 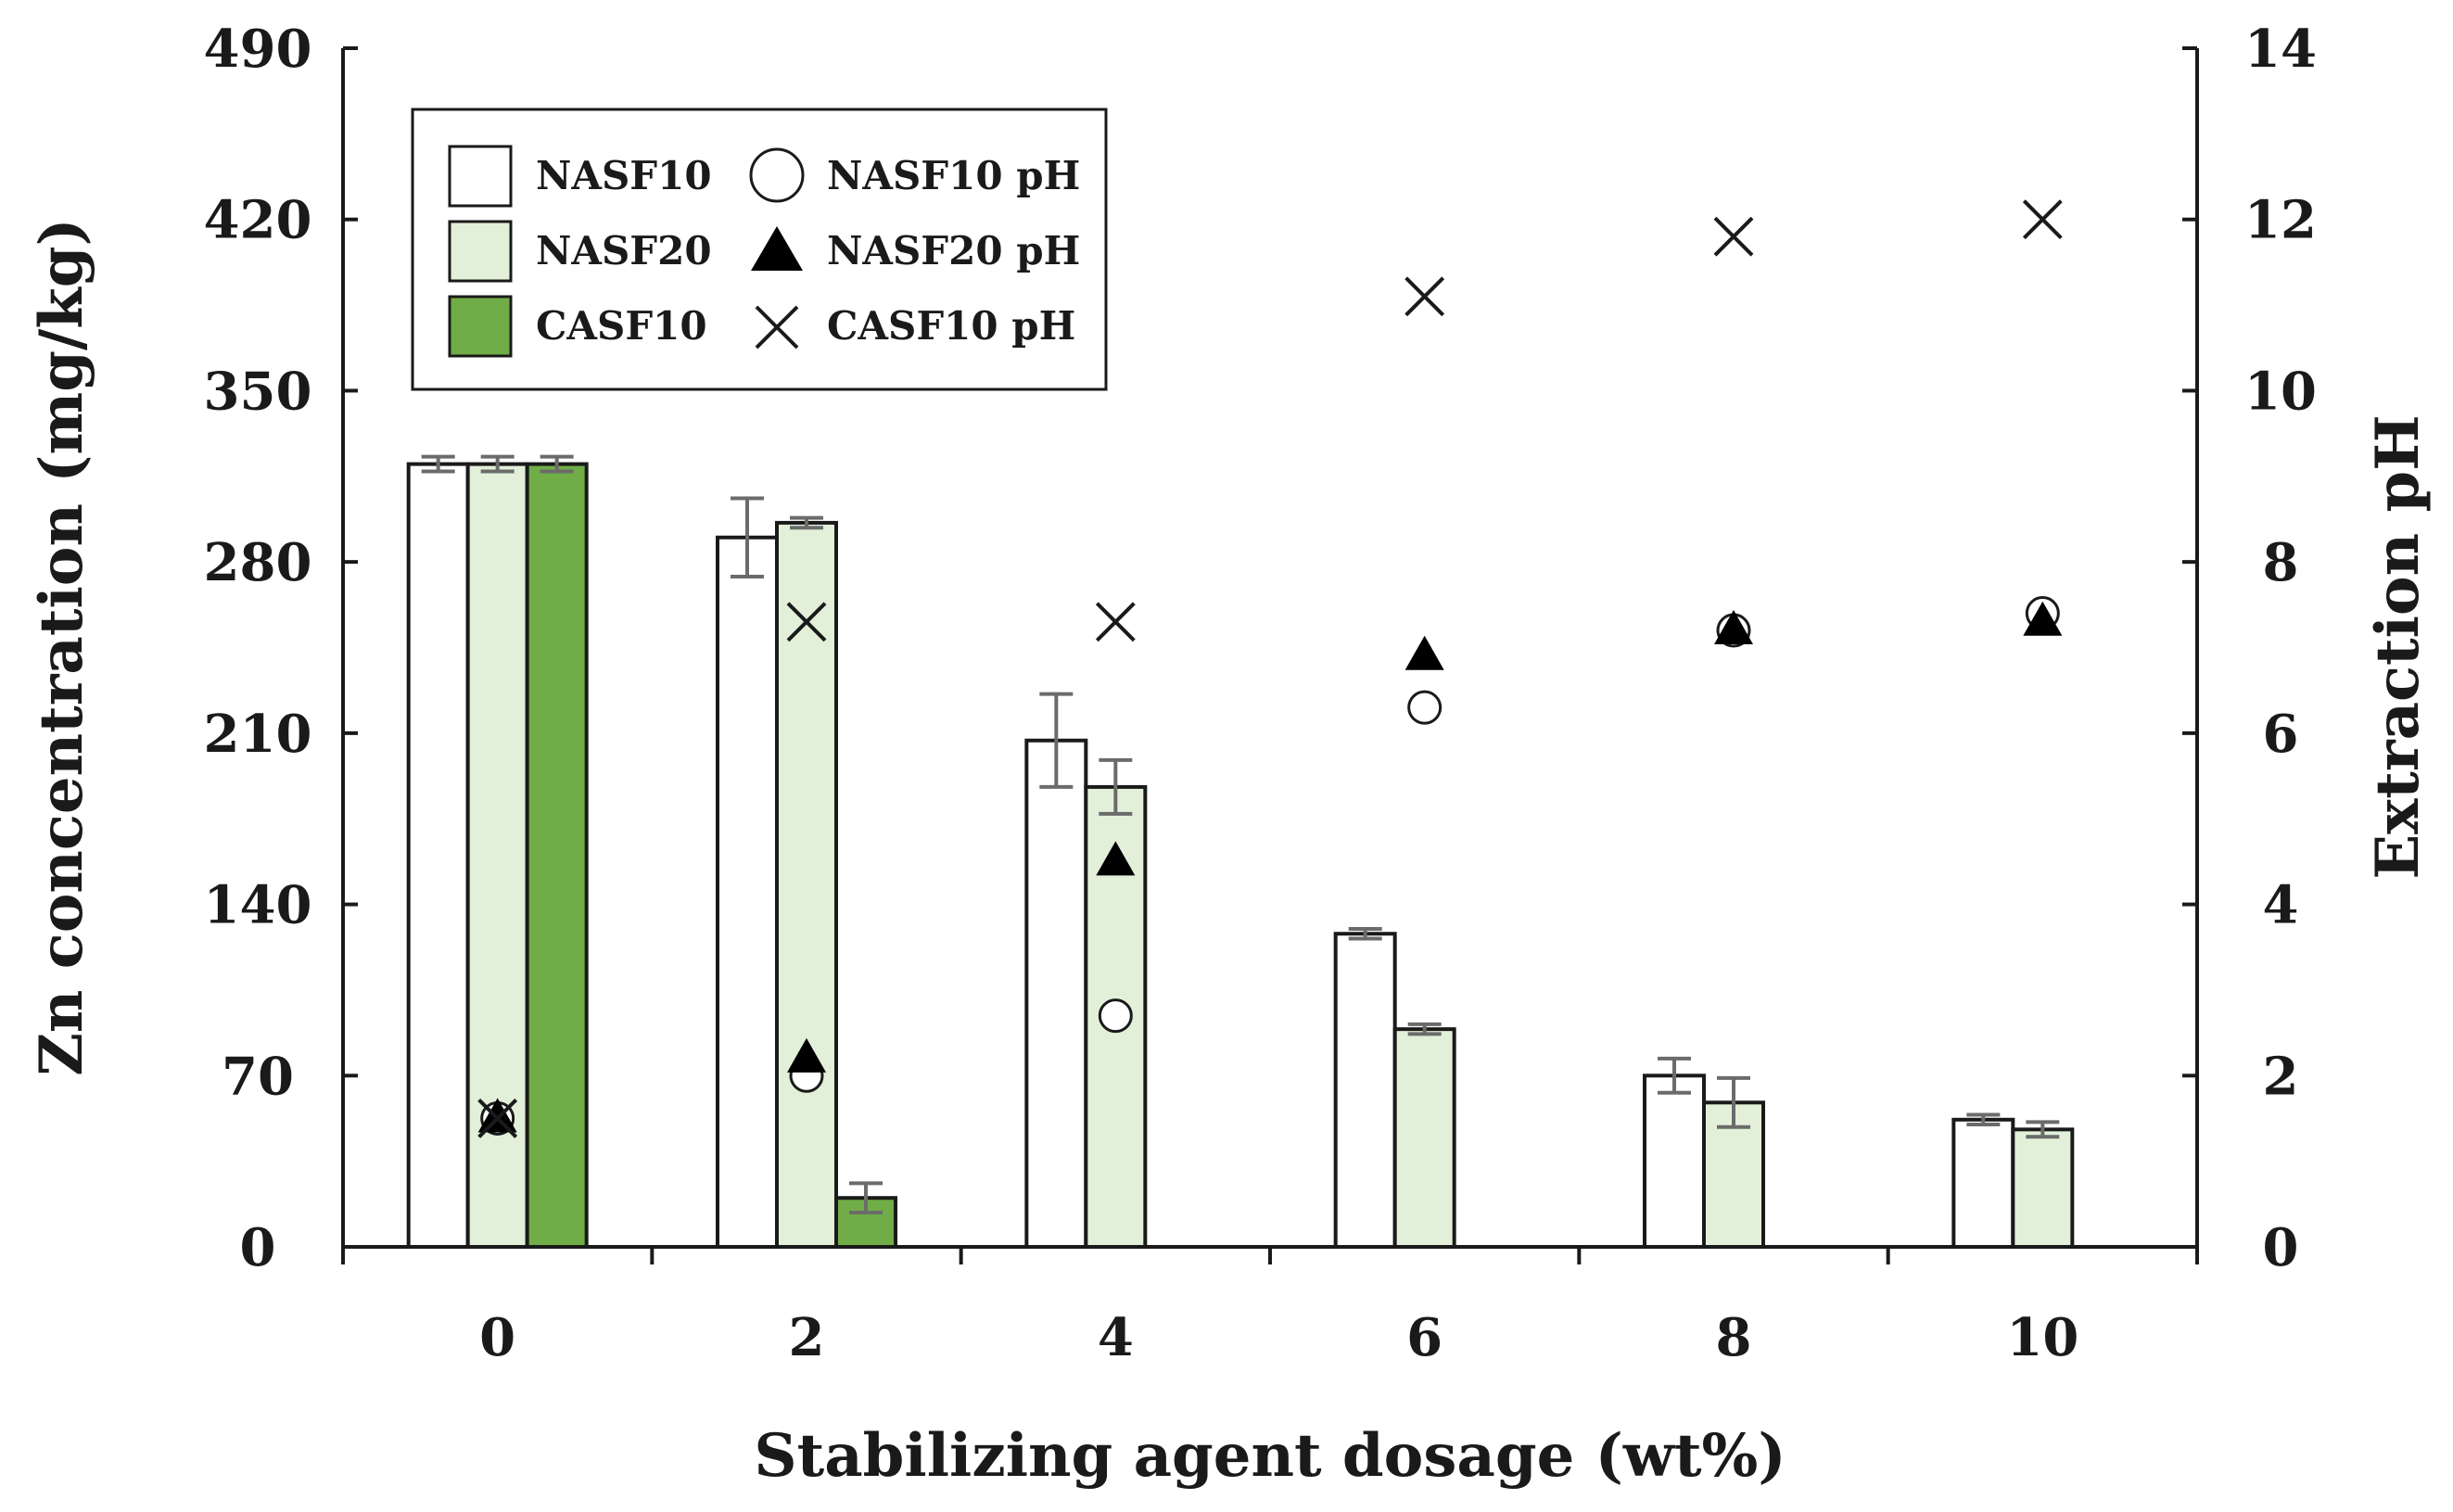 What do you see at coordinates (624, 175) in the screenshot?
I see `legend-label-nasf10: NASF10` at bounding box center [624, 175].